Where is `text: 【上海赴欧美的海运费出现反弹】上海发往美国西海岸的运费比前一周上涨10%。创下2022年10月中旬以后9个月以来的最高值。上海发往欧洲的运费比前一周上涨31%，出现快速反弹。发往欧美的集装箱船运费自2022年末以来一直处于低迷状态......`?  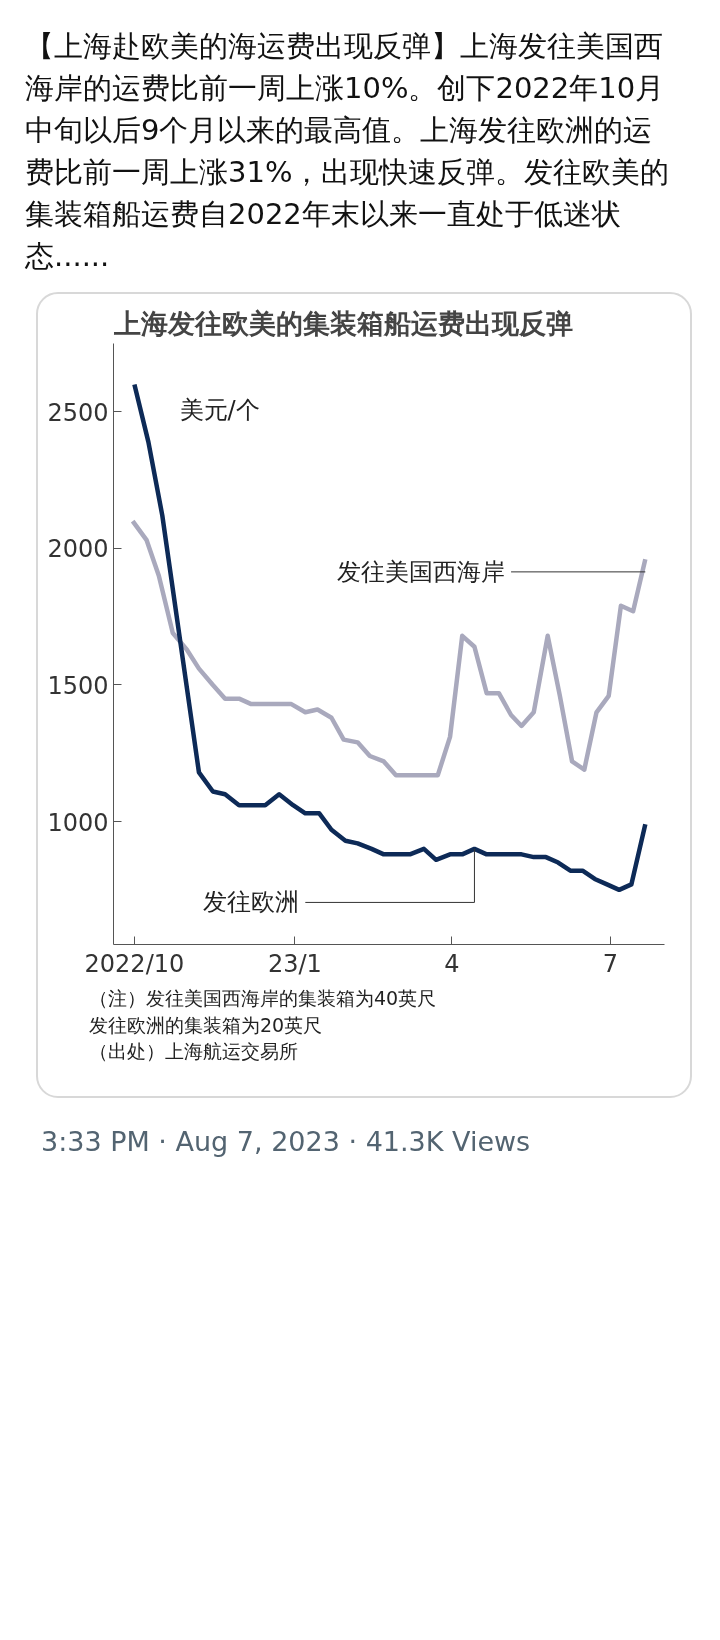 text: 【上海赴欧美的海运费出现反弹】上海发往美国西海岸的运费比前一周上涨10%。创下2022年10月中旬以后9个月以来的最高值。上海发往欧洲的运费比前一周上涨31%，出现快速反弹。发往欧美的集装箱船运费自2022年末以来一直处于低迷状态...... is located at coordinates (348, 152).